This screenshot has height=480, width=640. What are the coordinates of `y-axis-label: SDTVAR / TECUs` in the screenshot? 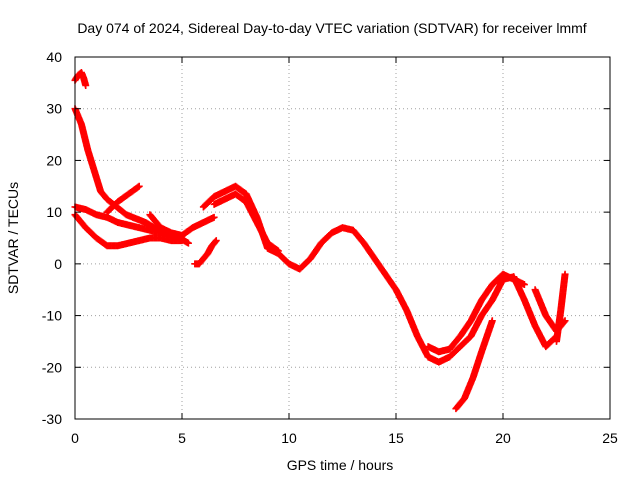 It's located at (13, 238).